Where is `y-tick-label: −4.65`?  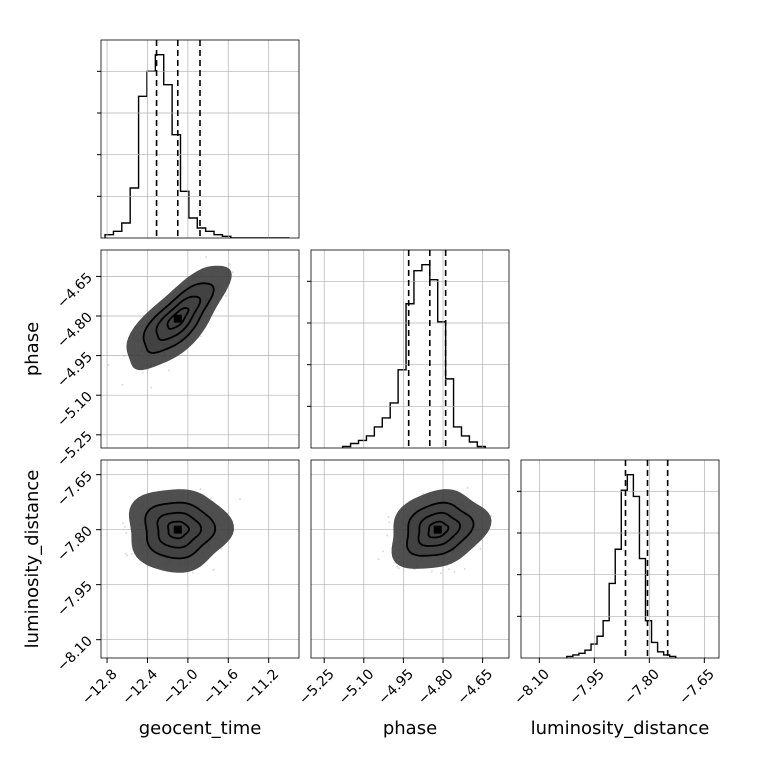
y-tick-label: −4.65 is located at coordinates (75, 291).